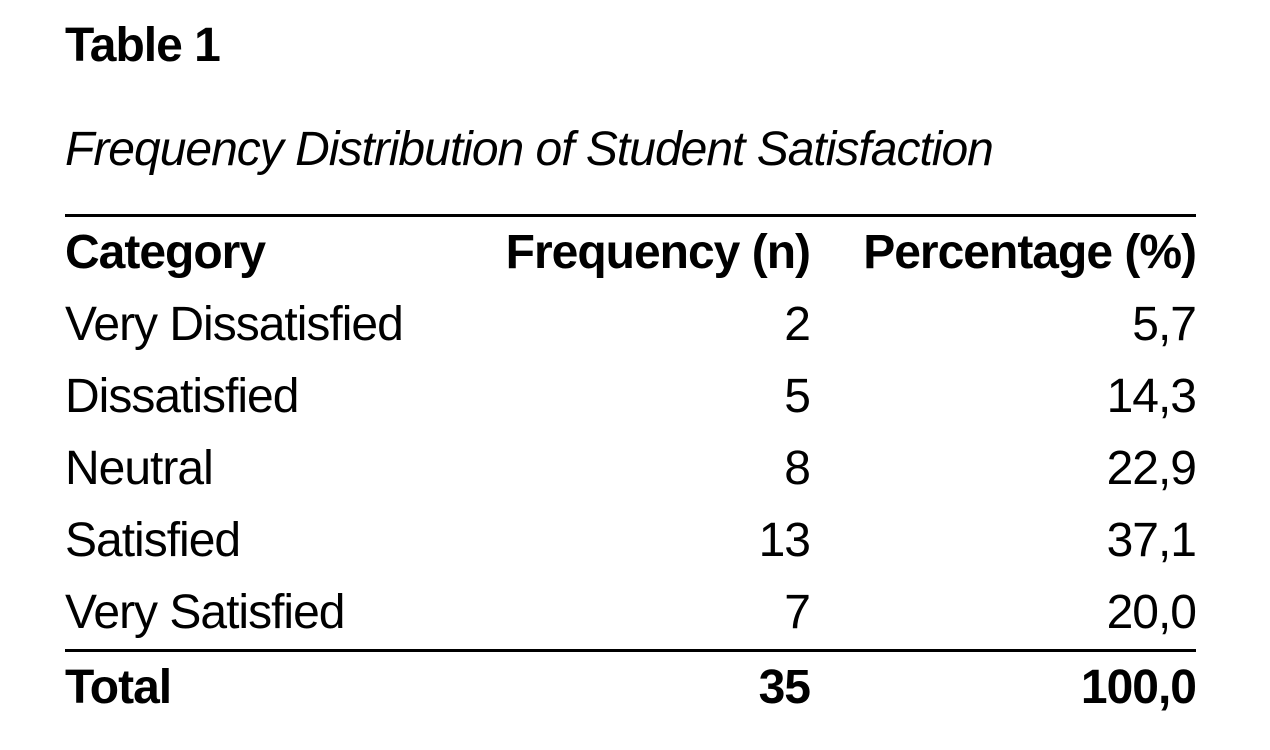  Describe the element at coordinates (1151, 468) in the screenshot. I see `cell-percentage: 22,9` at that location.